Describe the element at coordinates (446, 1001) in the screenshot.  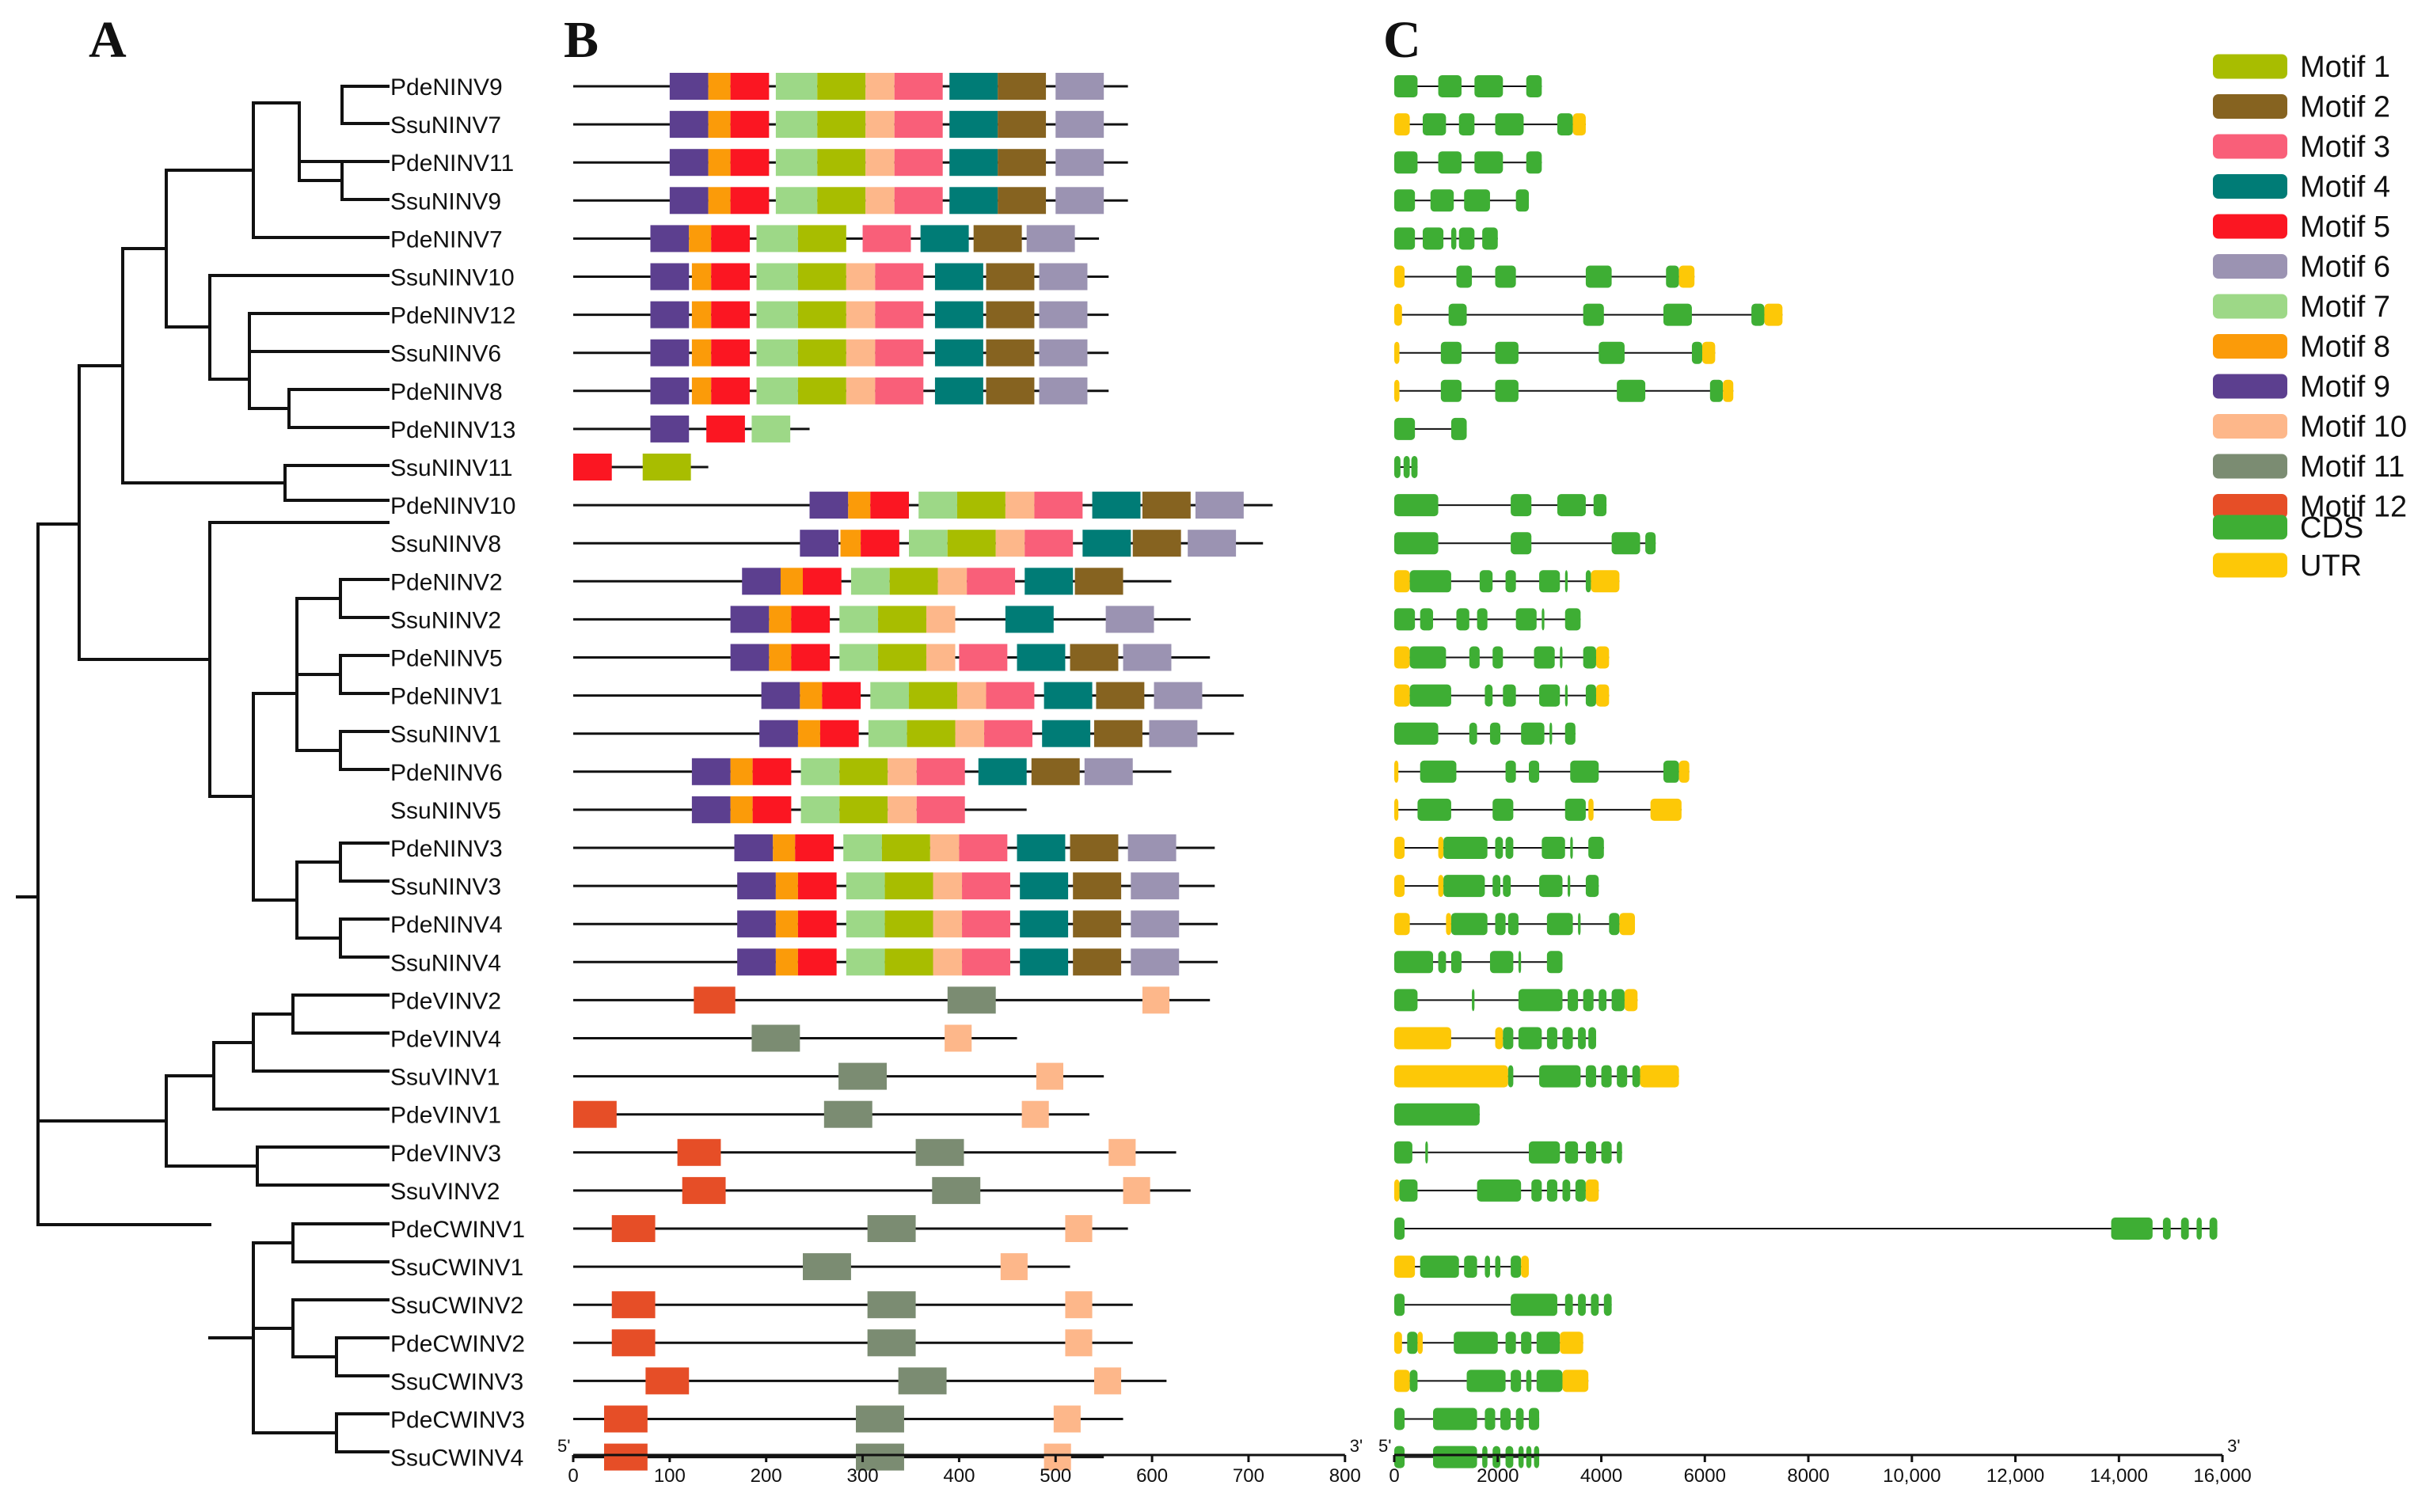
I see `gene-label: PdeVINV2` at that location.